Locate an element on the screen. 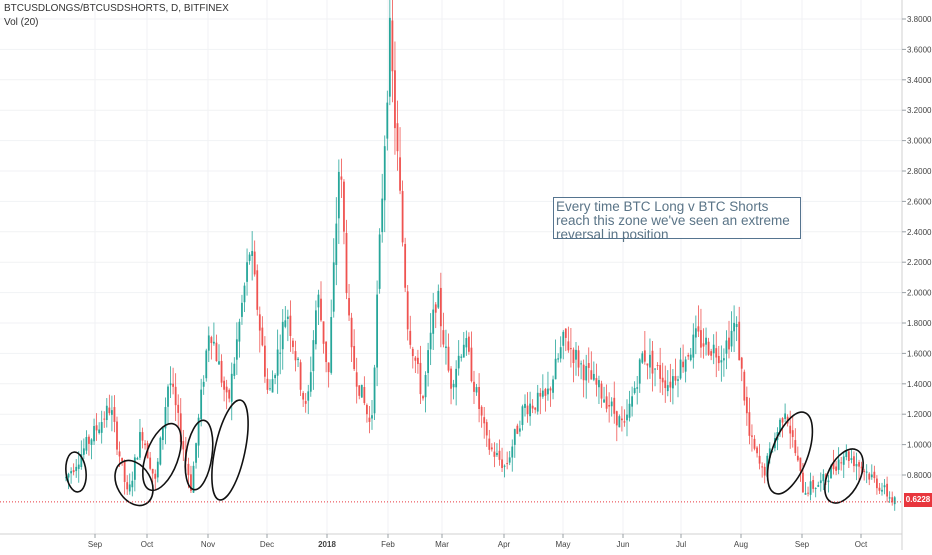  annotation-line-2: reach this zone we've seen an extreme is located at coordinates (673, 220).